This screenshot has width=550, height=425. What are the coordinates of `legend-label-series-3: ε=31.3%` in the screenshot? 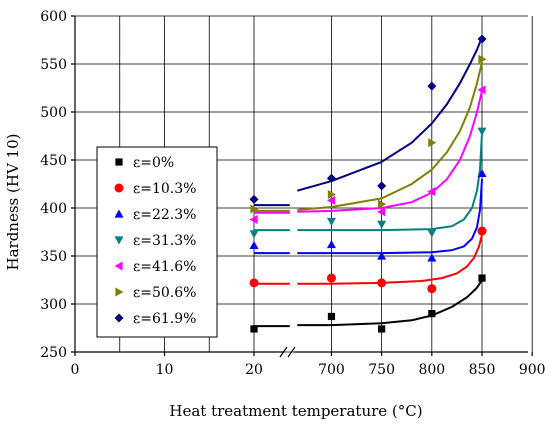 It's located at (164, 241).